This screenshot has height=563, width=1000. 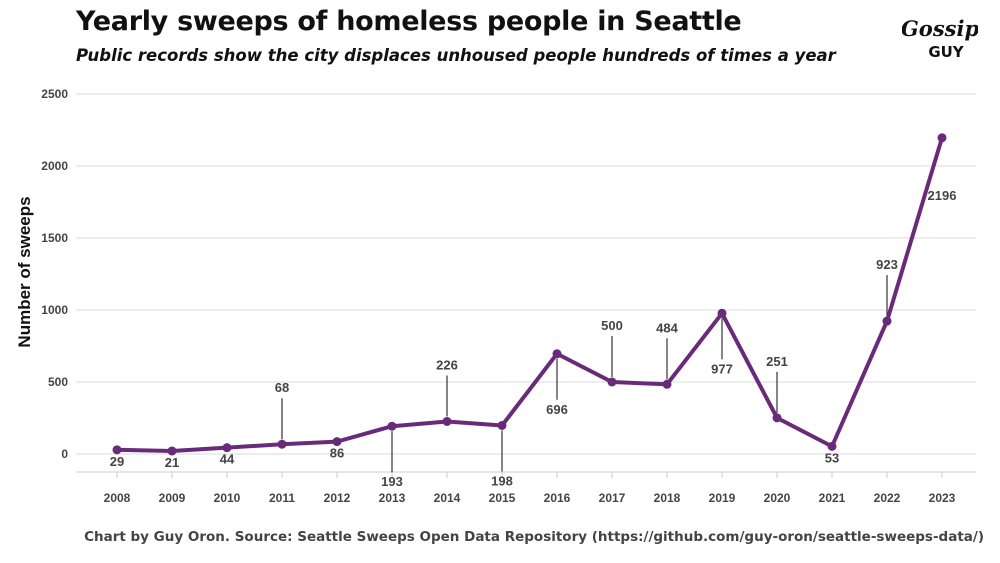 I want to click on y-tick-labels: 0 500 1000 1500 2000 2500, so click(x=54, y=274).